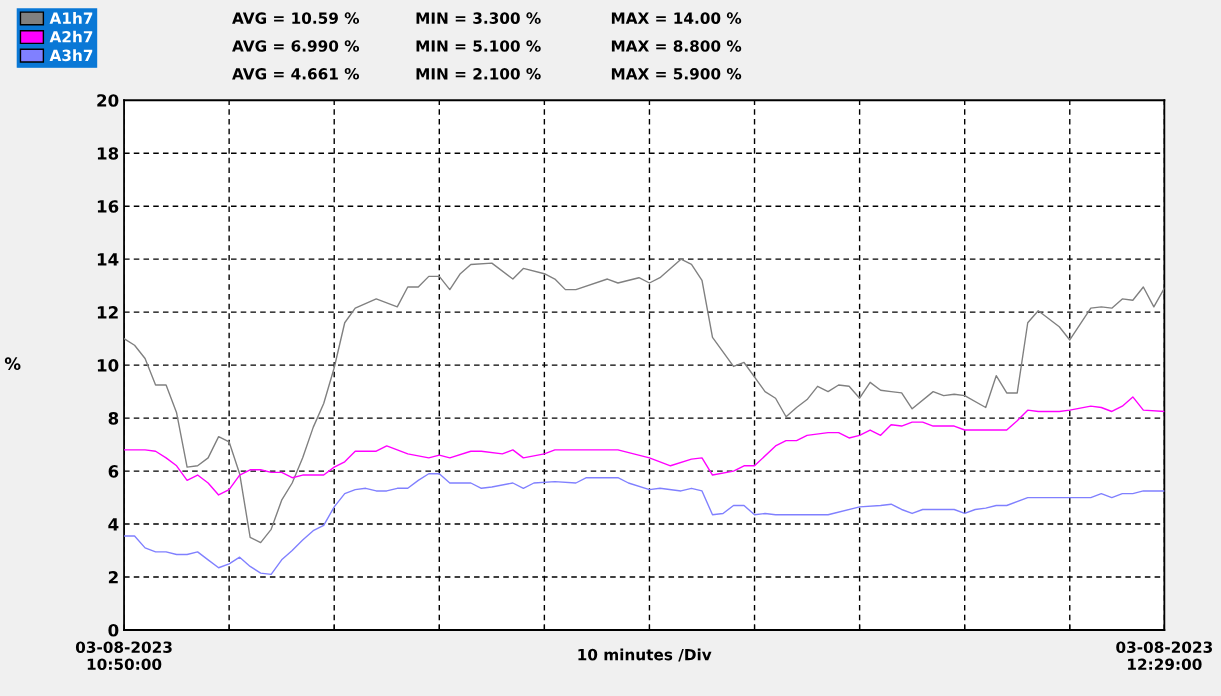 The width and height of the screenshot is (1221, 696). Describe the element at coordinates (296, 46) in the screenshot. I see `text: AVG = 6.990 %` at that location.